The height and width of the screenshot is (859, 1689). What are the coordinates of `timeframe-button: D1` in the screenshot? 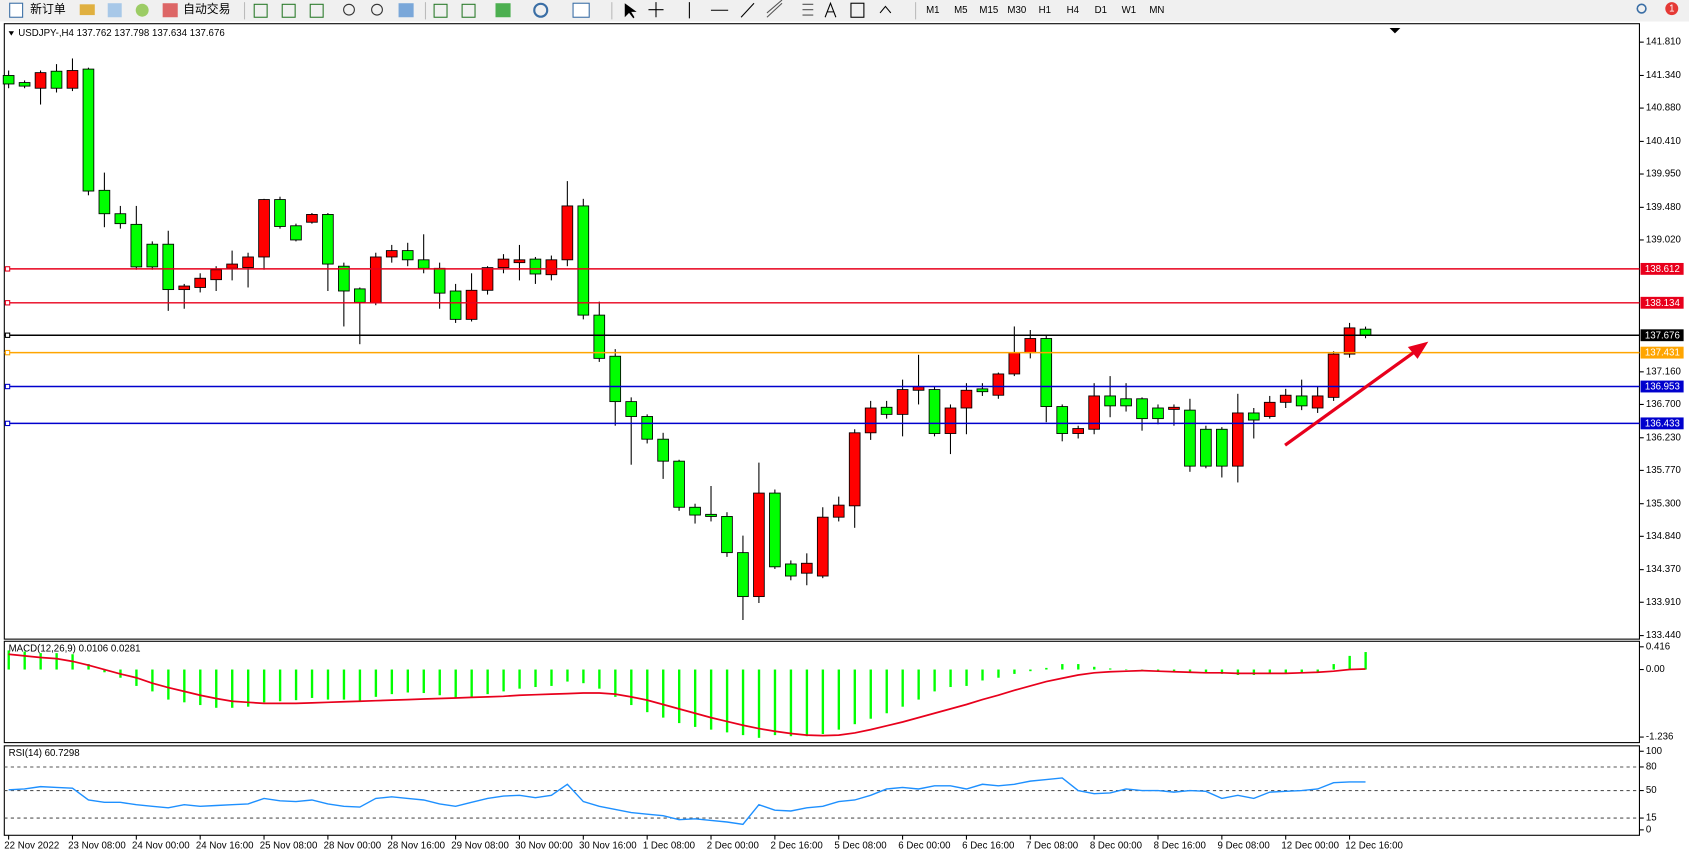 It's located at (1101, 10).